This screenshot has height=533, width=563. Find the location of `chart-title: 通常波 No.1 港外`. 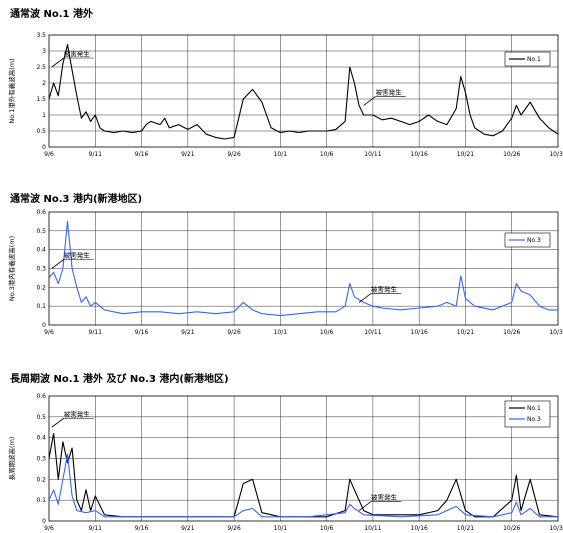

chart-title: 通常波 No.1 港外 is located at coordinates (51, 14).